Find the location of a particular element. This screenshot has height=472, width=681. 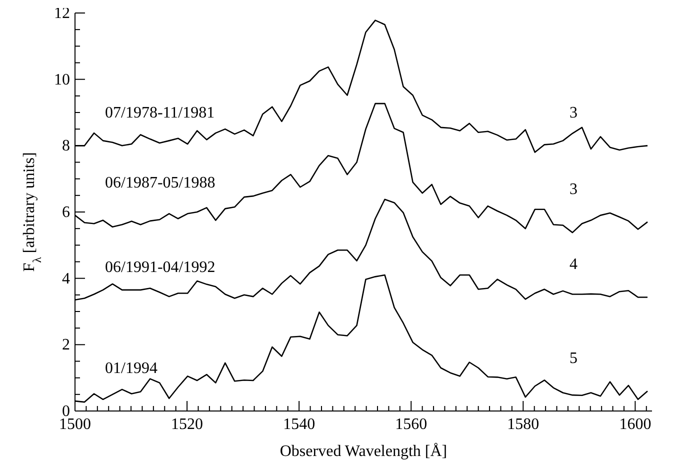

y-tick-label: 2 is located at coordinates (66, 345).